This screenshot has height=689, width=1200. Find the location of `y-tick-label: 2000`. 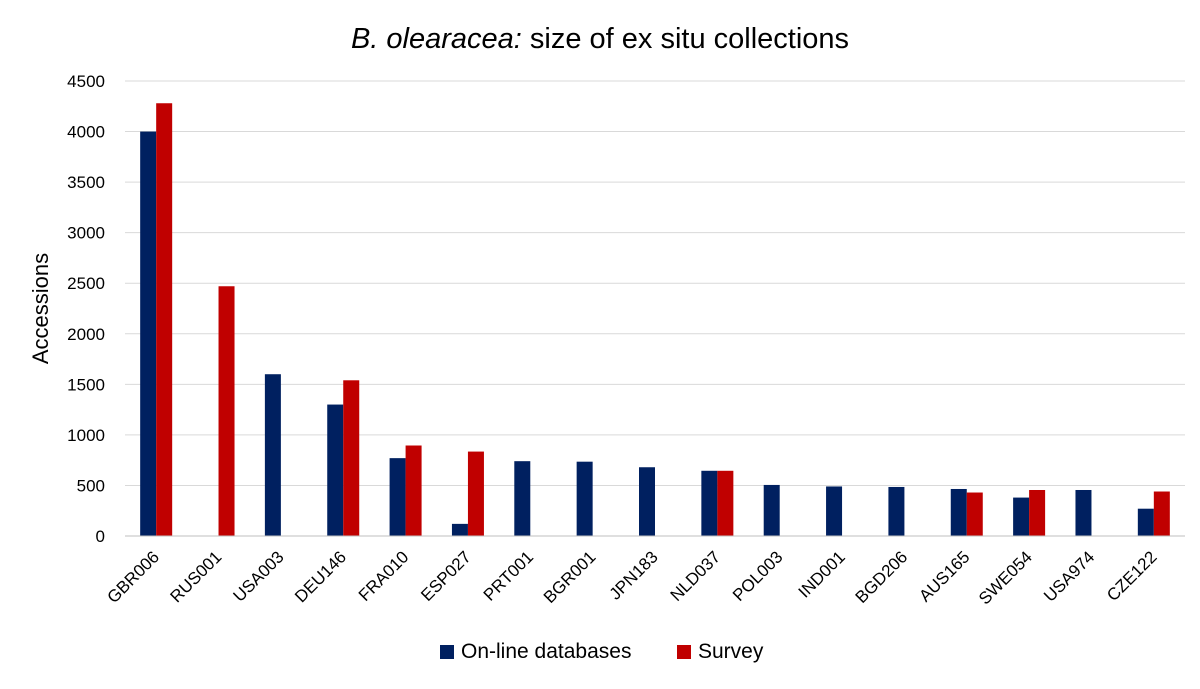

y-tick-label: 2000 is located at coordinates (86, 334).